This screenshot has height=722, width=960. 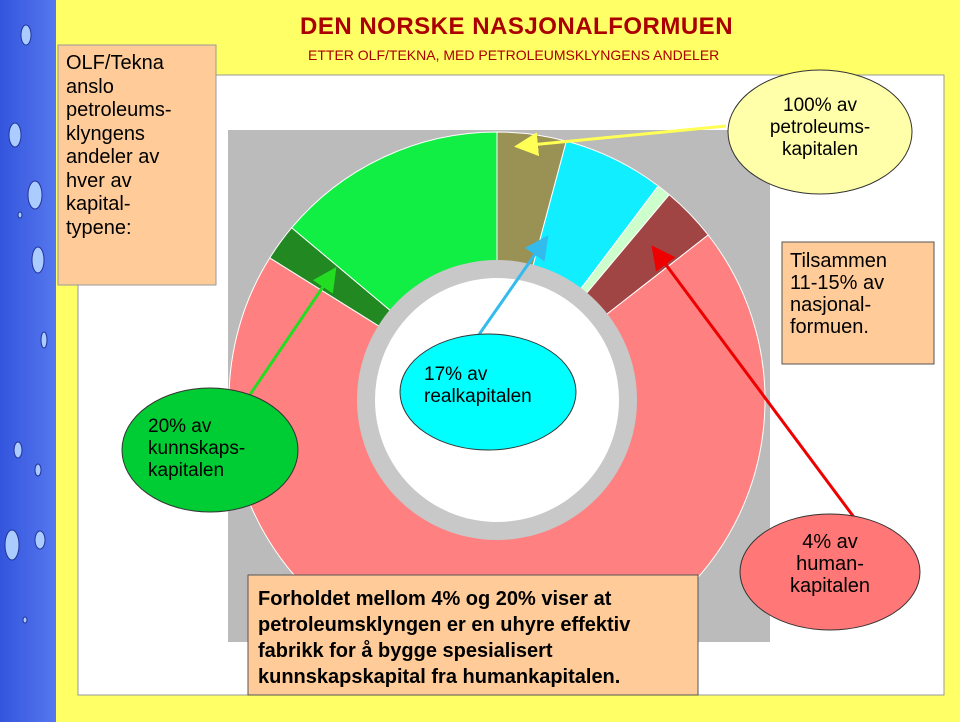 I want to click on real-callout: 17% av realkapitalen, so click(x=478, y=386).